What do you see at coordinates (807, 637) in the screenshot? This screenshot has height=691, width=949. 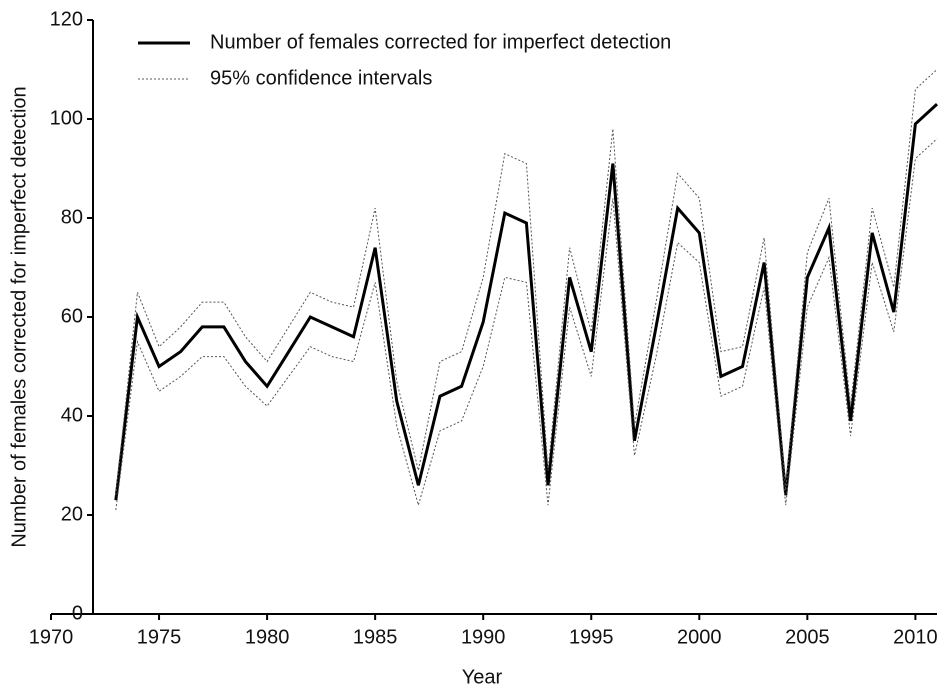 I see `x-tick-label: 2005` at bounding box center [807, 637].